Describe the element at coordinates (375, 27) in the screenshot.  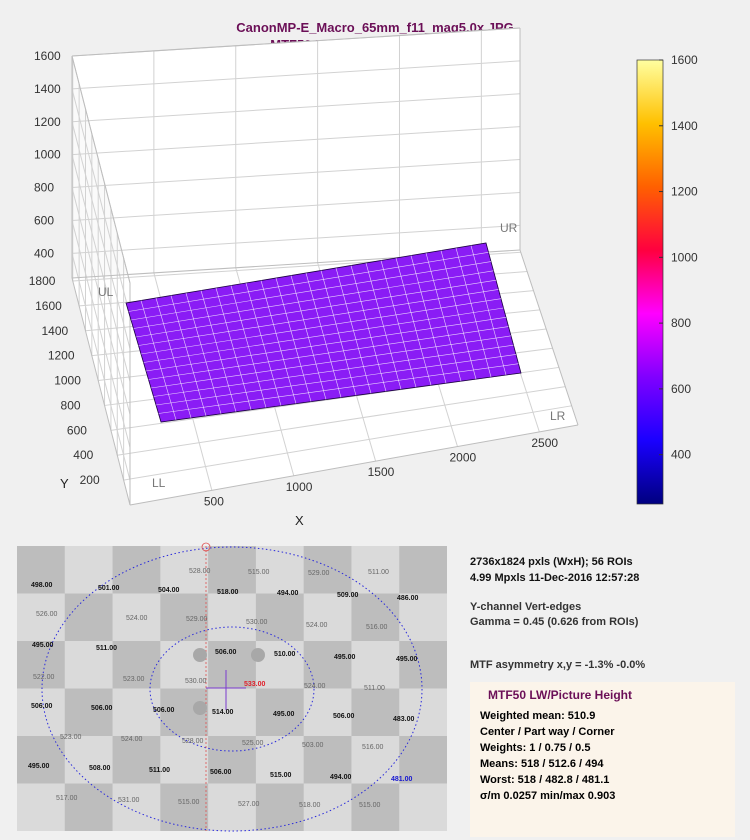
I see `chart-title: CanonMP-E_Macro_65mm_f11_mag5.0x.JPG` at that location.